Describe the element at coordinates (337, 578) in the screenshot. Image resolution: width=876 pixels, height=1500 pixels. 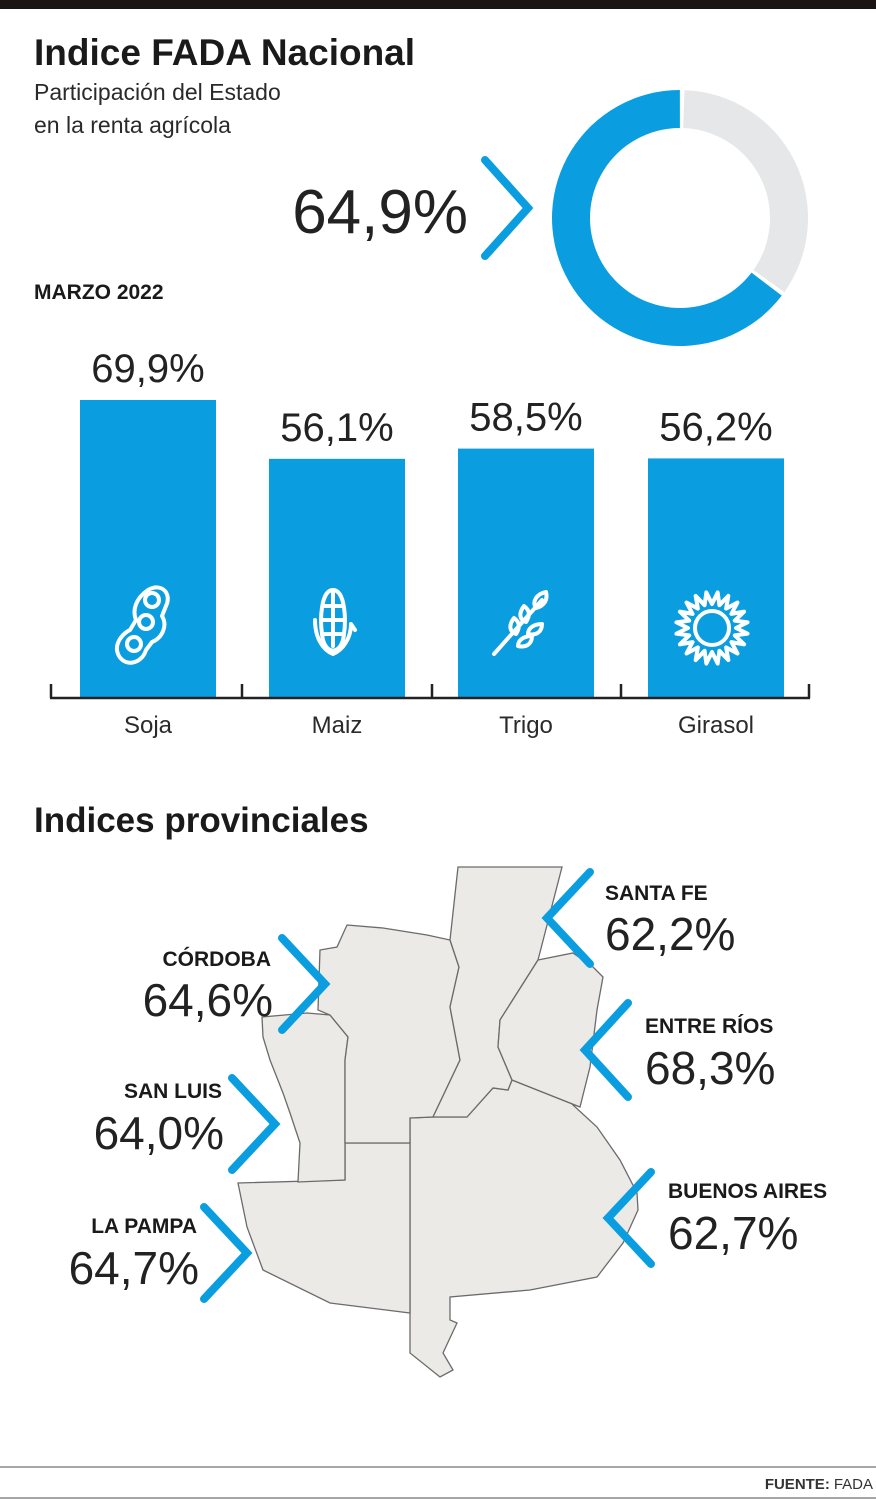
I see `bar-maiz` at that location.